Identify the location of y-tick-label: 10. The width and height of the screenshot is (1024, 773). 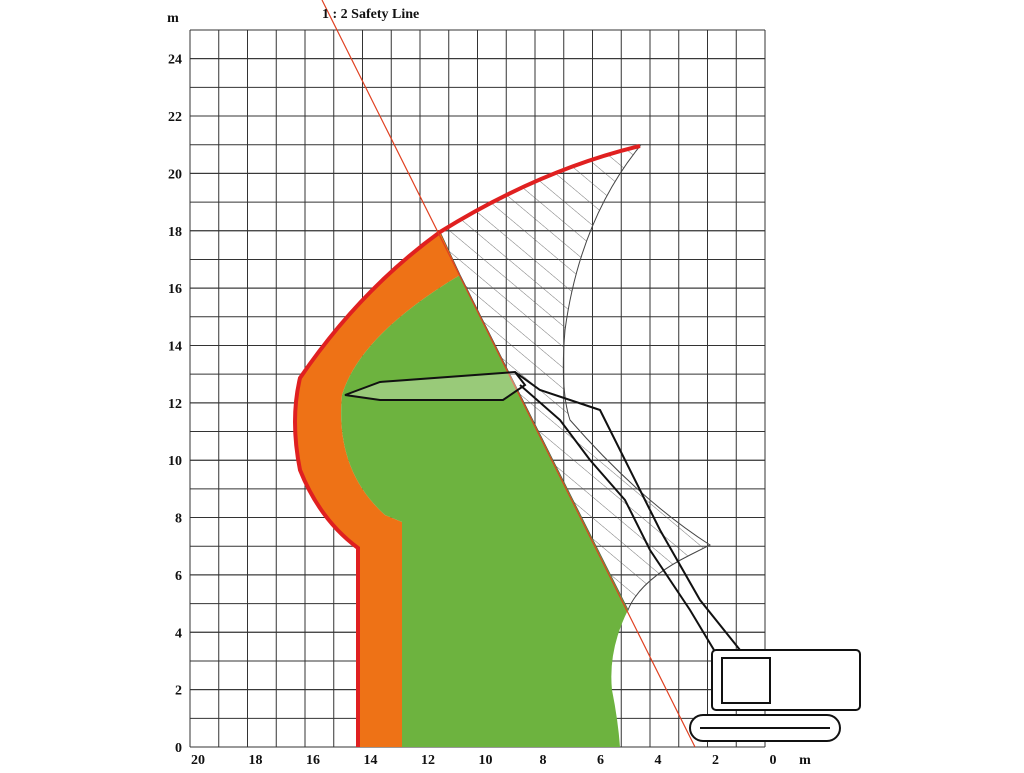
(175, 461).